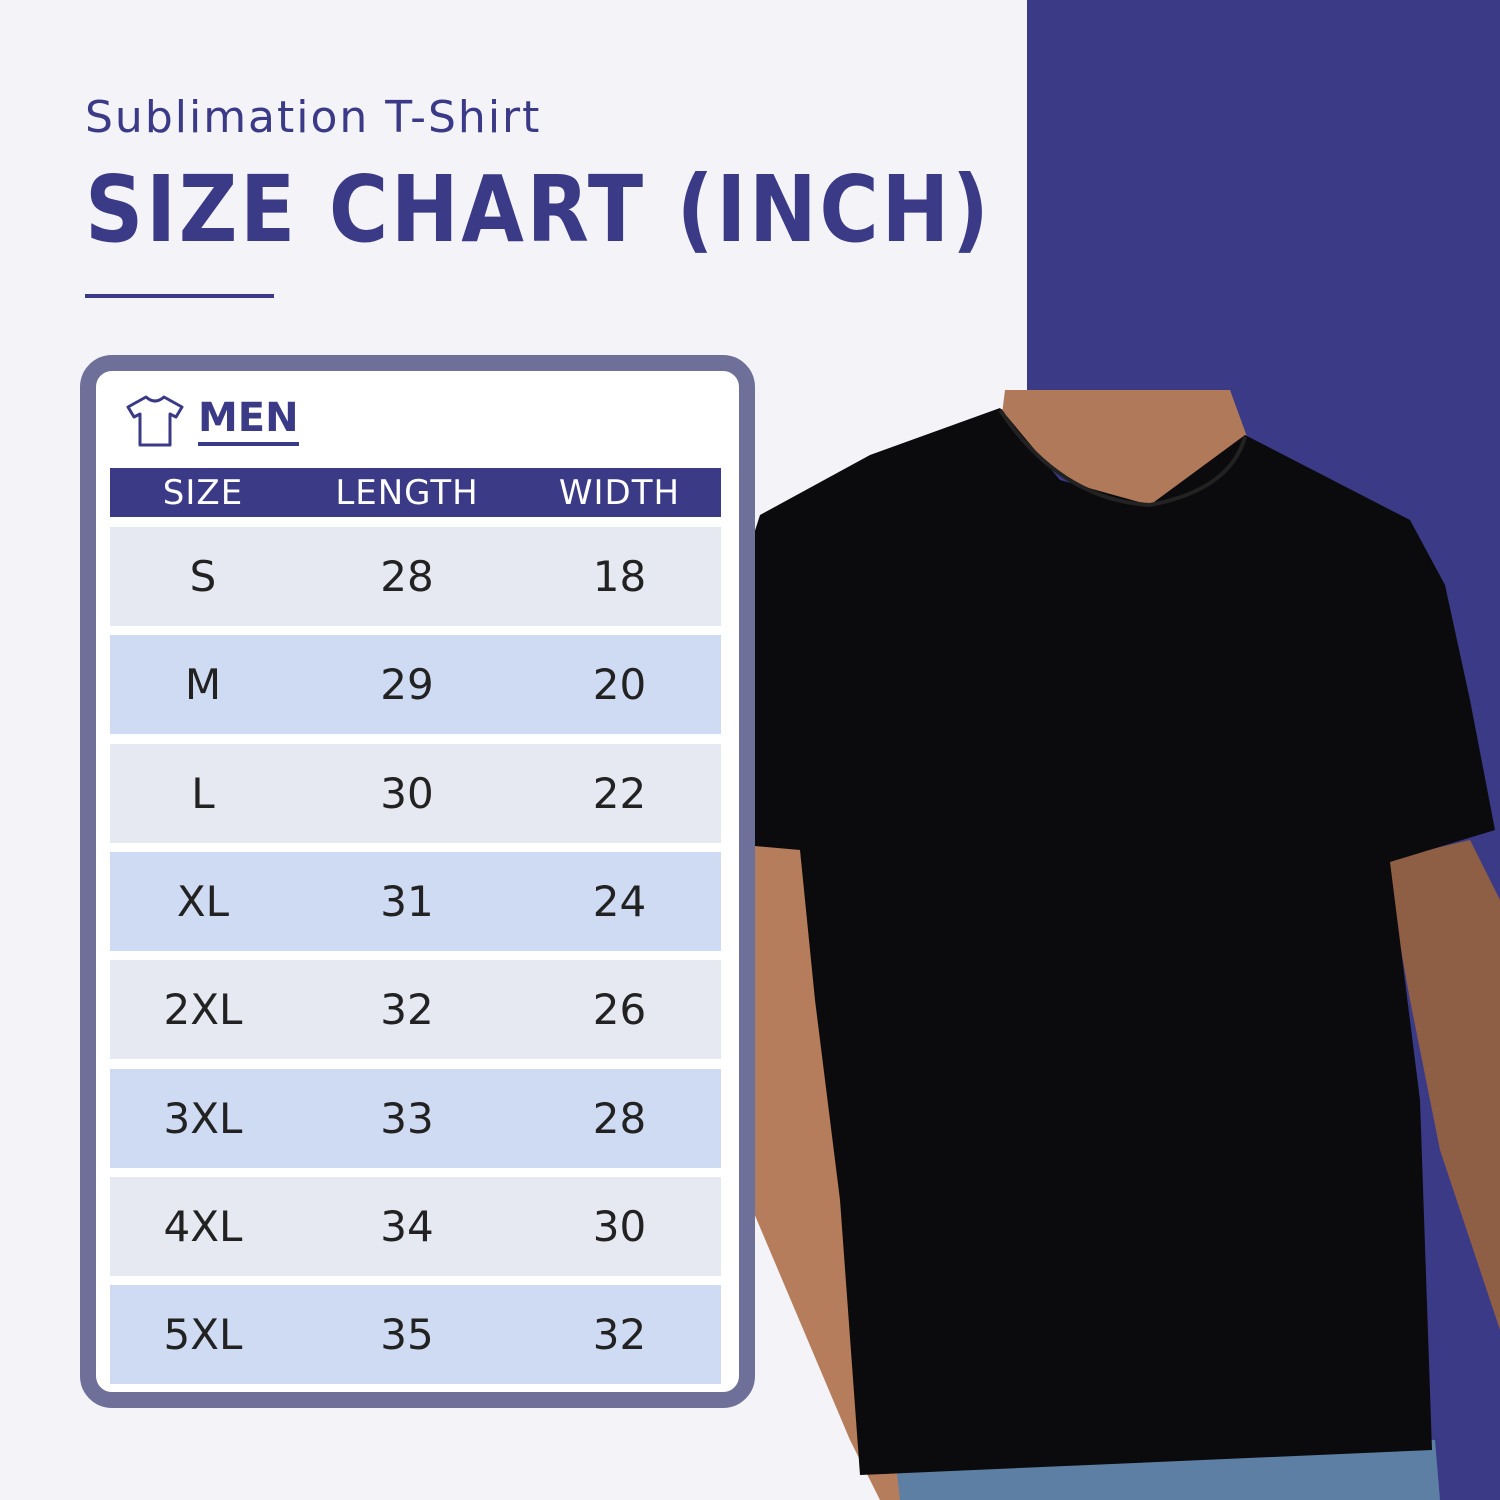  I want to click on page-subtitle: Sublimation T-Shirt, so click(313, 117).